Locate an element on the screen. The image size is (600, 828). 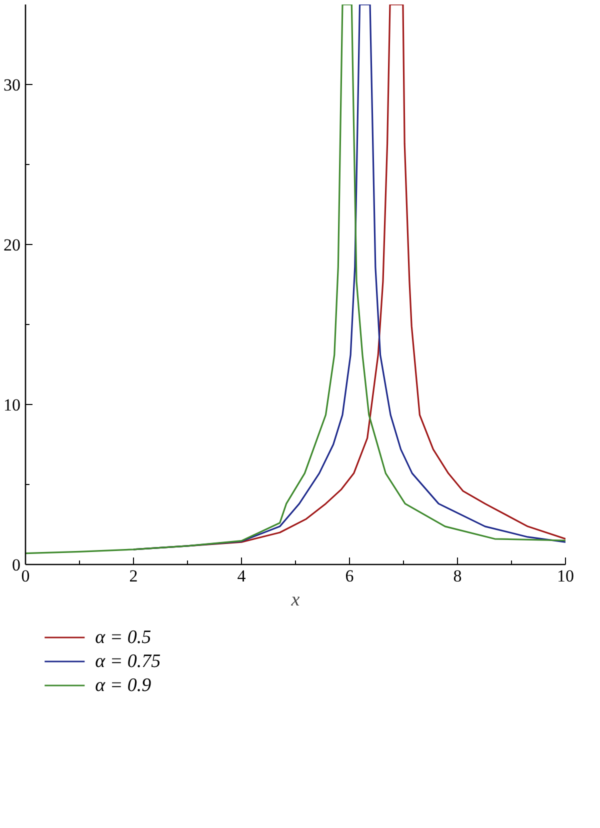
legend-label: α = 0.9 is located at coordinates (123, 685).